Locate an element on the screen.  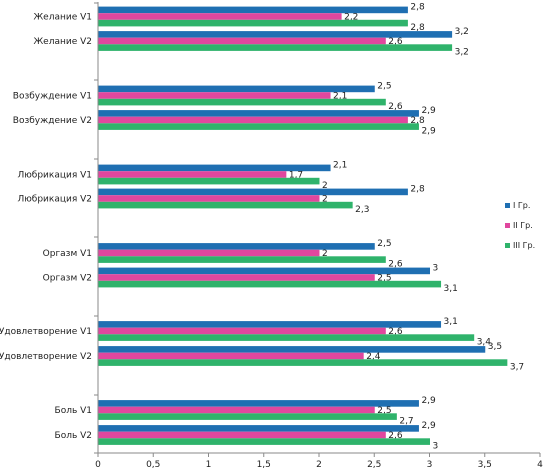
category-group: Любрикация V1 2,1 1,7 2 is located at coordinates (182, 176).